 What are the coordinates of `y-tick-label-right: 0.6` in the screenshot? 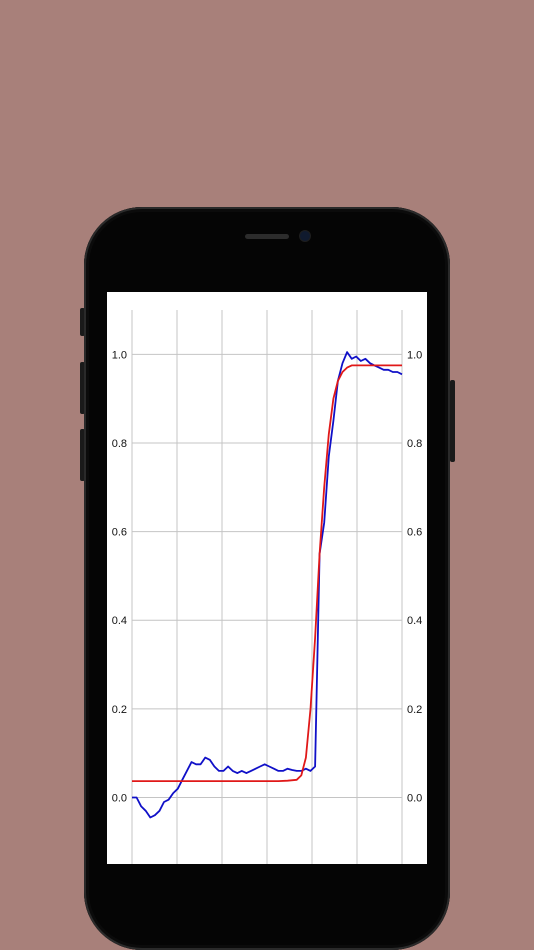 It's located at (414, 533).